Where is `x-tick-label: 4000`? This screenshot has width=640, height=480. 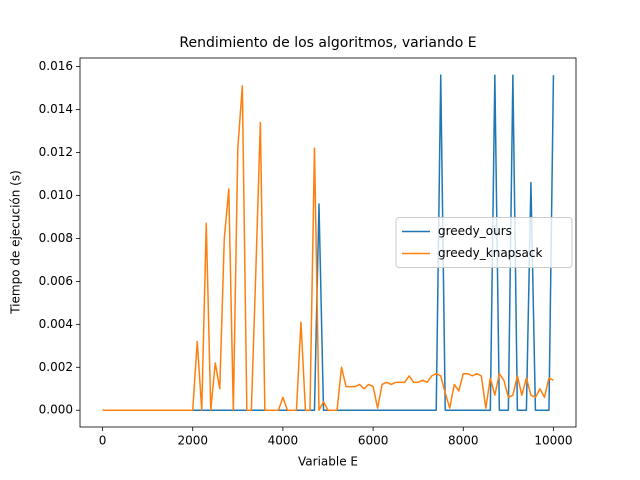 x-tick-label: 4000 is located at coordinates (283, 441).